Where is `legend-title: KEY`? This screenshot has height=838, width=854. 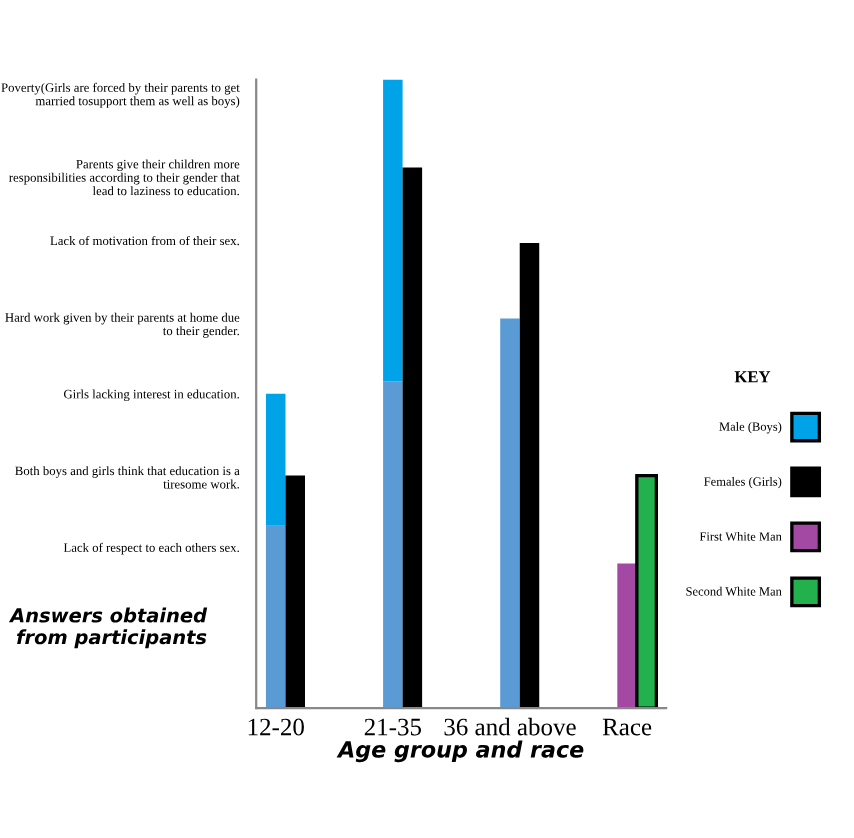
legend-title: KEY is located at coordinates (752, 377).